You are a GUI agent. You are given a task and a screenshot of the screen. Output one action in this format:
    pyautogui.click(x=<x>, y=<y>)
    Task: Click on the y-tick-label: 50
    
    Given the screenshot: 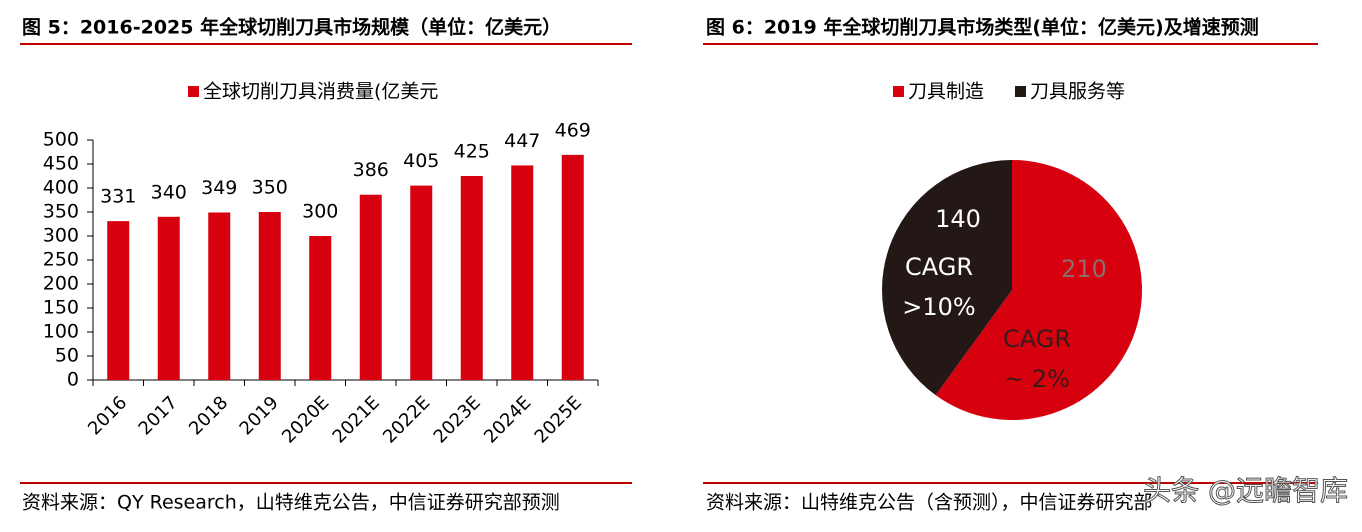 What is the action you would take?
    pyautogui.click(x=67, y=356)
    